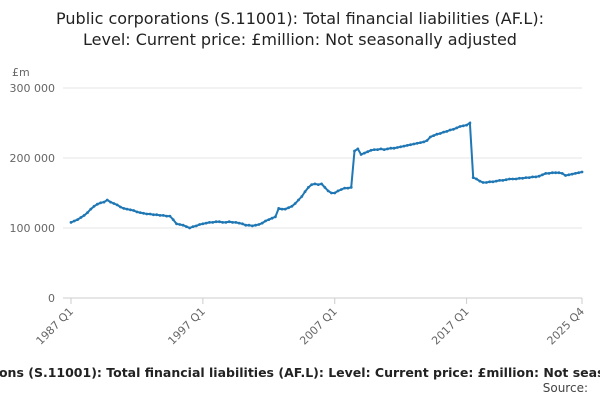 Image resolution: width=600 pixels, height=400 pixels. I want to click on y-axis-label: £m, so click(21, 72).